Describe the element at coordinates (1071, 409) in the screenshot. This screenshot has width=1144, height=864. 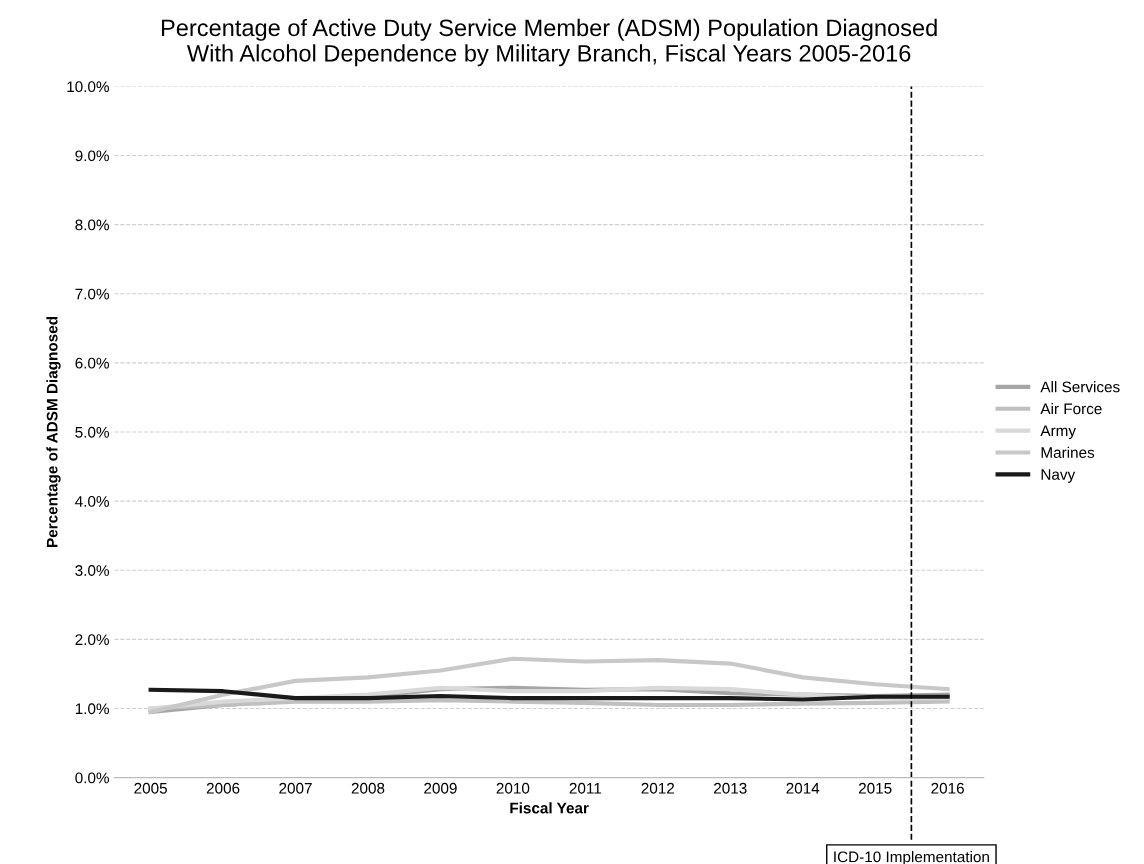
I see `legend-label: Air Force` at that location.